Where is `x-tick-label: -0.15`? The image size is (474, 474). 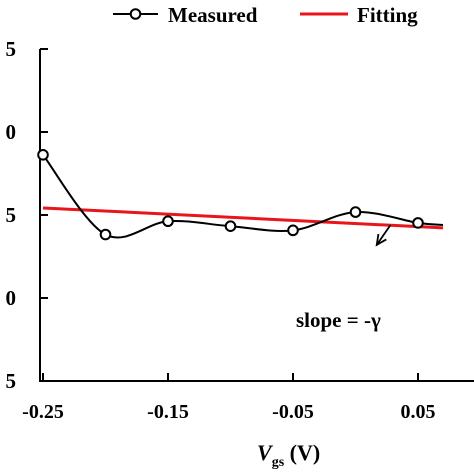
x-tick-label: -0.15 is located at coordinates (168, 412).